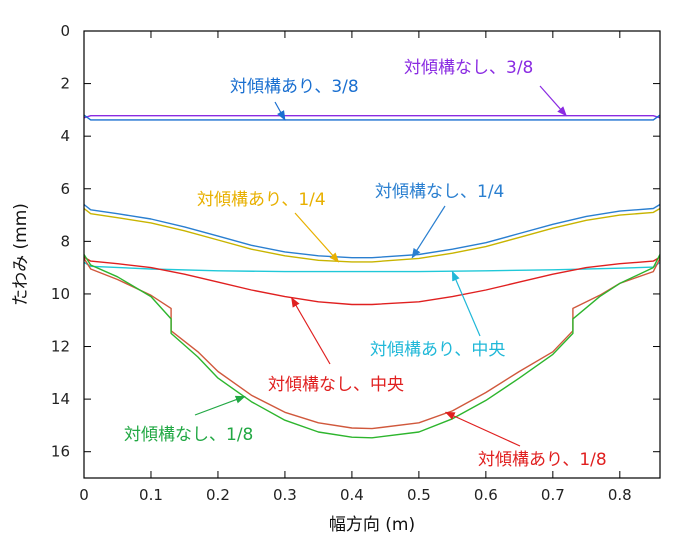 The width and height of the screenshot is (681, 547). I want to click on y-tick-label: 4, so click(65, 136).